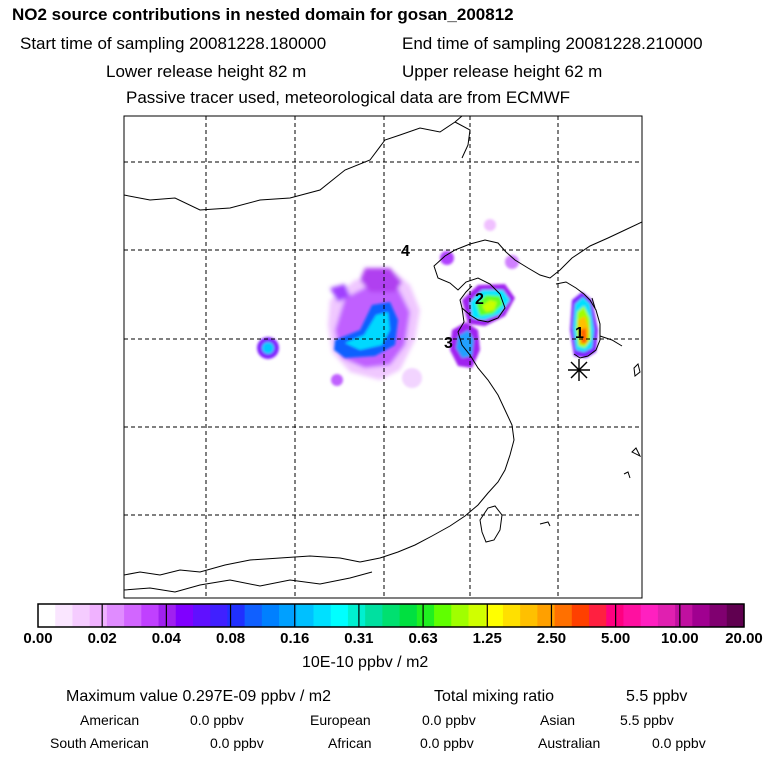  I want to click on lower-release-label: Lower release height 82 m, so click(206, 71).